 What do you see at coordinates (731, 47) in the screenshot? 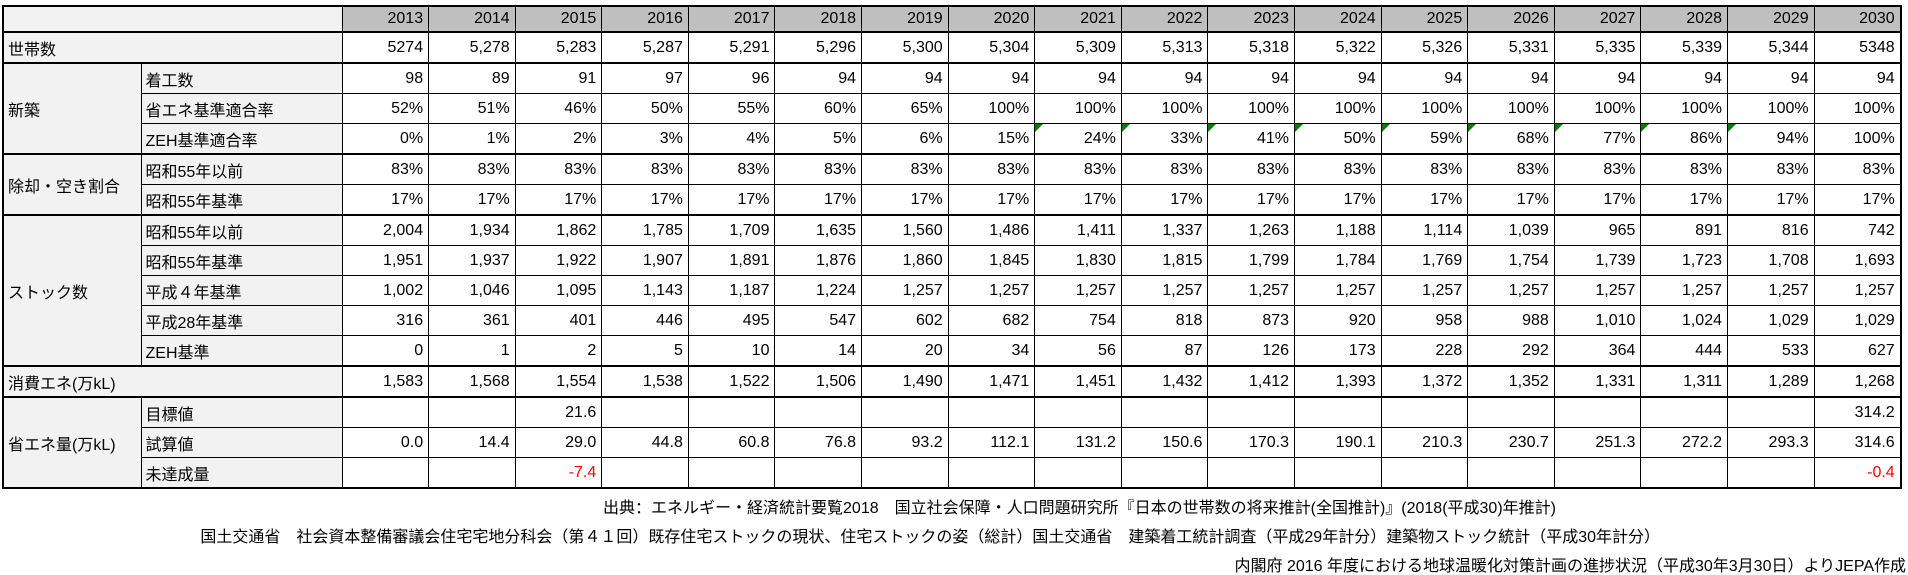
I see `value-cell: 5,291` at bounding box center [731, 47].